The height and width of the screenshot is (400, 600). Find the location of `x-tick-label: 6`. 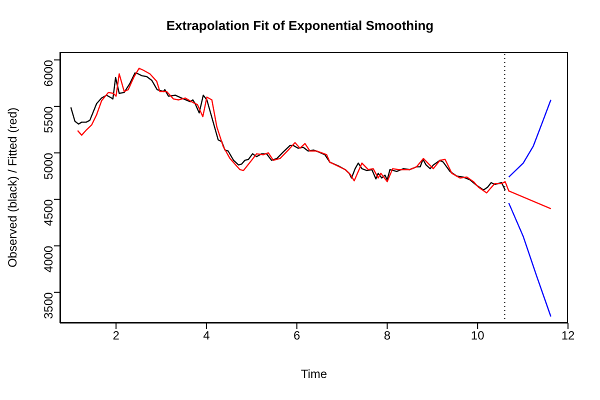

x-tick-label: 6 is located at coordinates (296, 335).